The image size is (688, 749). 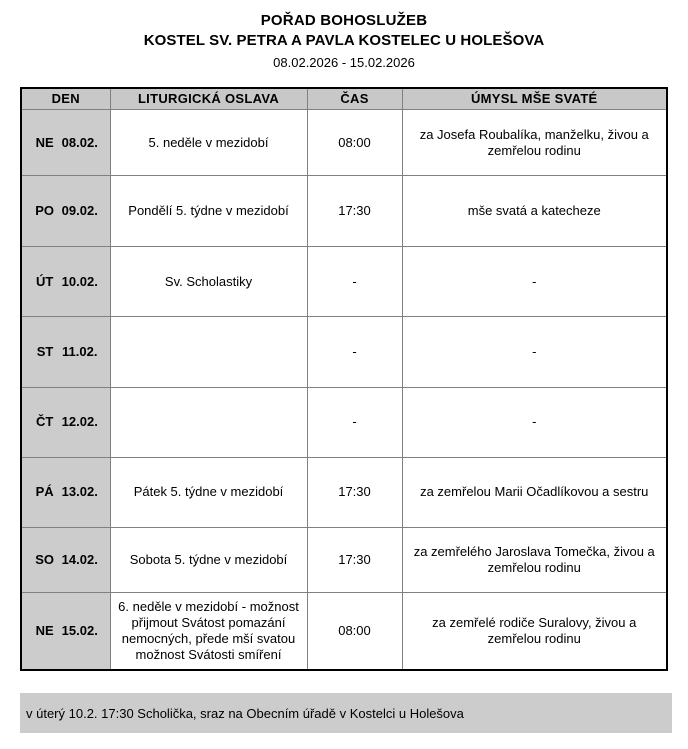 I want to click on cell-den: NE 08.02., so click(x=65, y=142).